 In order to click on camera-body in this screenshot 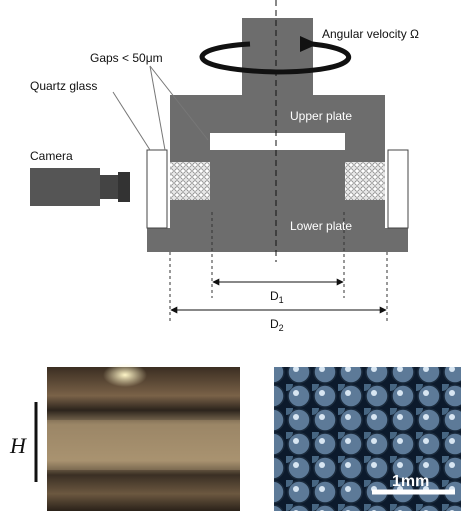, I will do `click(65, 187)`.